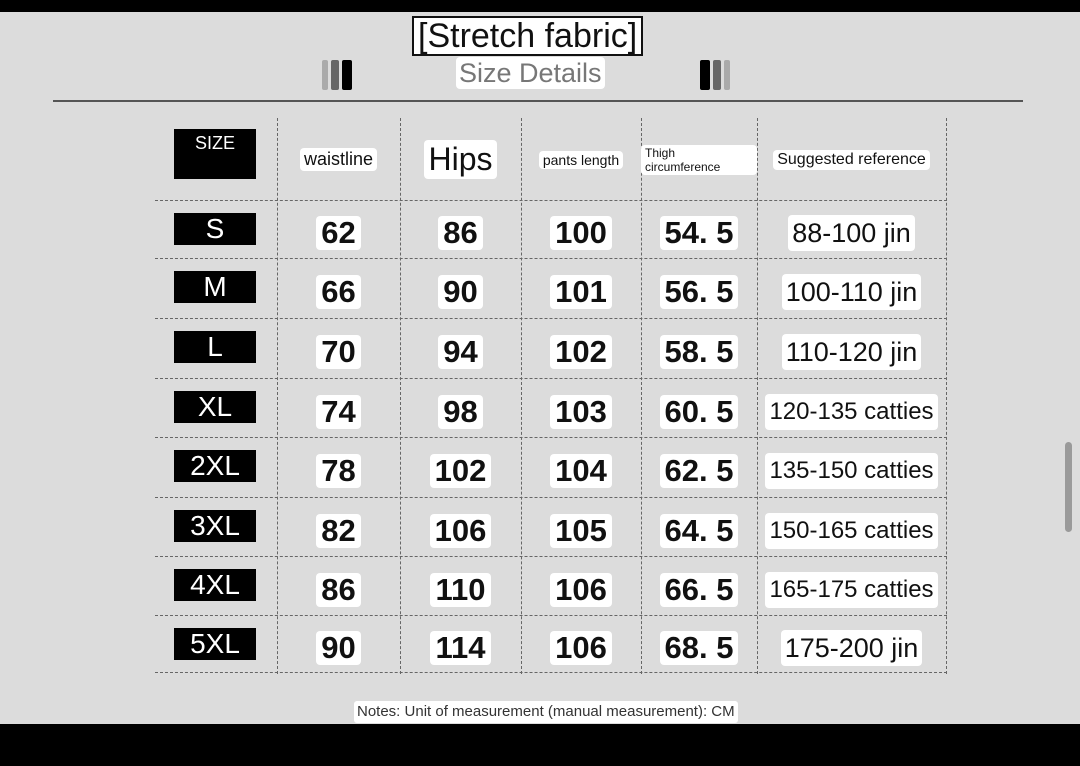  Describe the element at coordinates (538, 101) in the screenshot. I see `divider` at that location.